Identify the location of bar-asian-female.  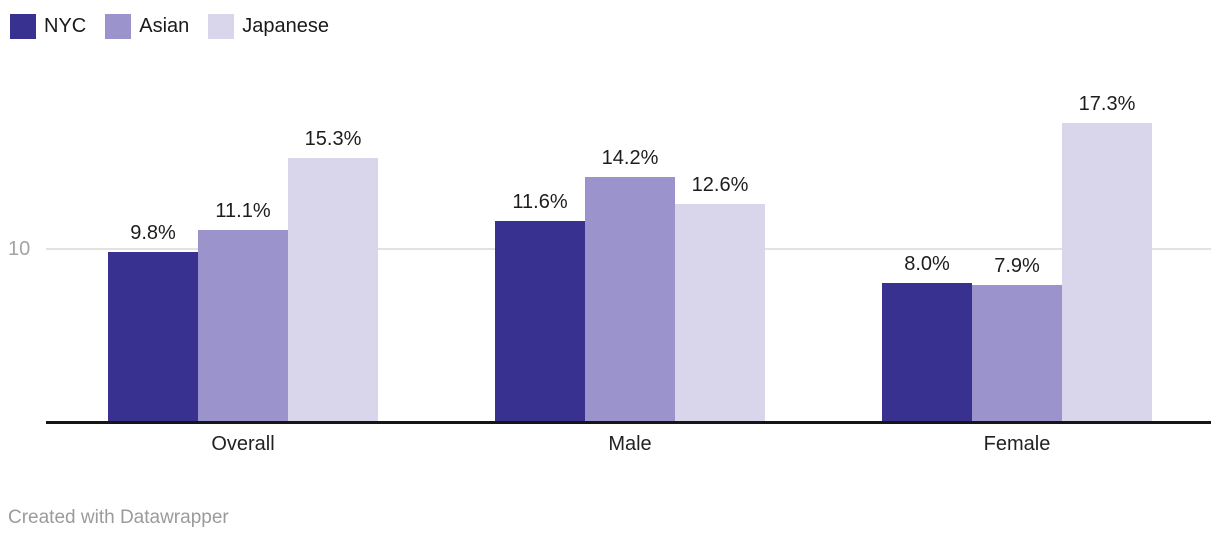
(1017, 353).